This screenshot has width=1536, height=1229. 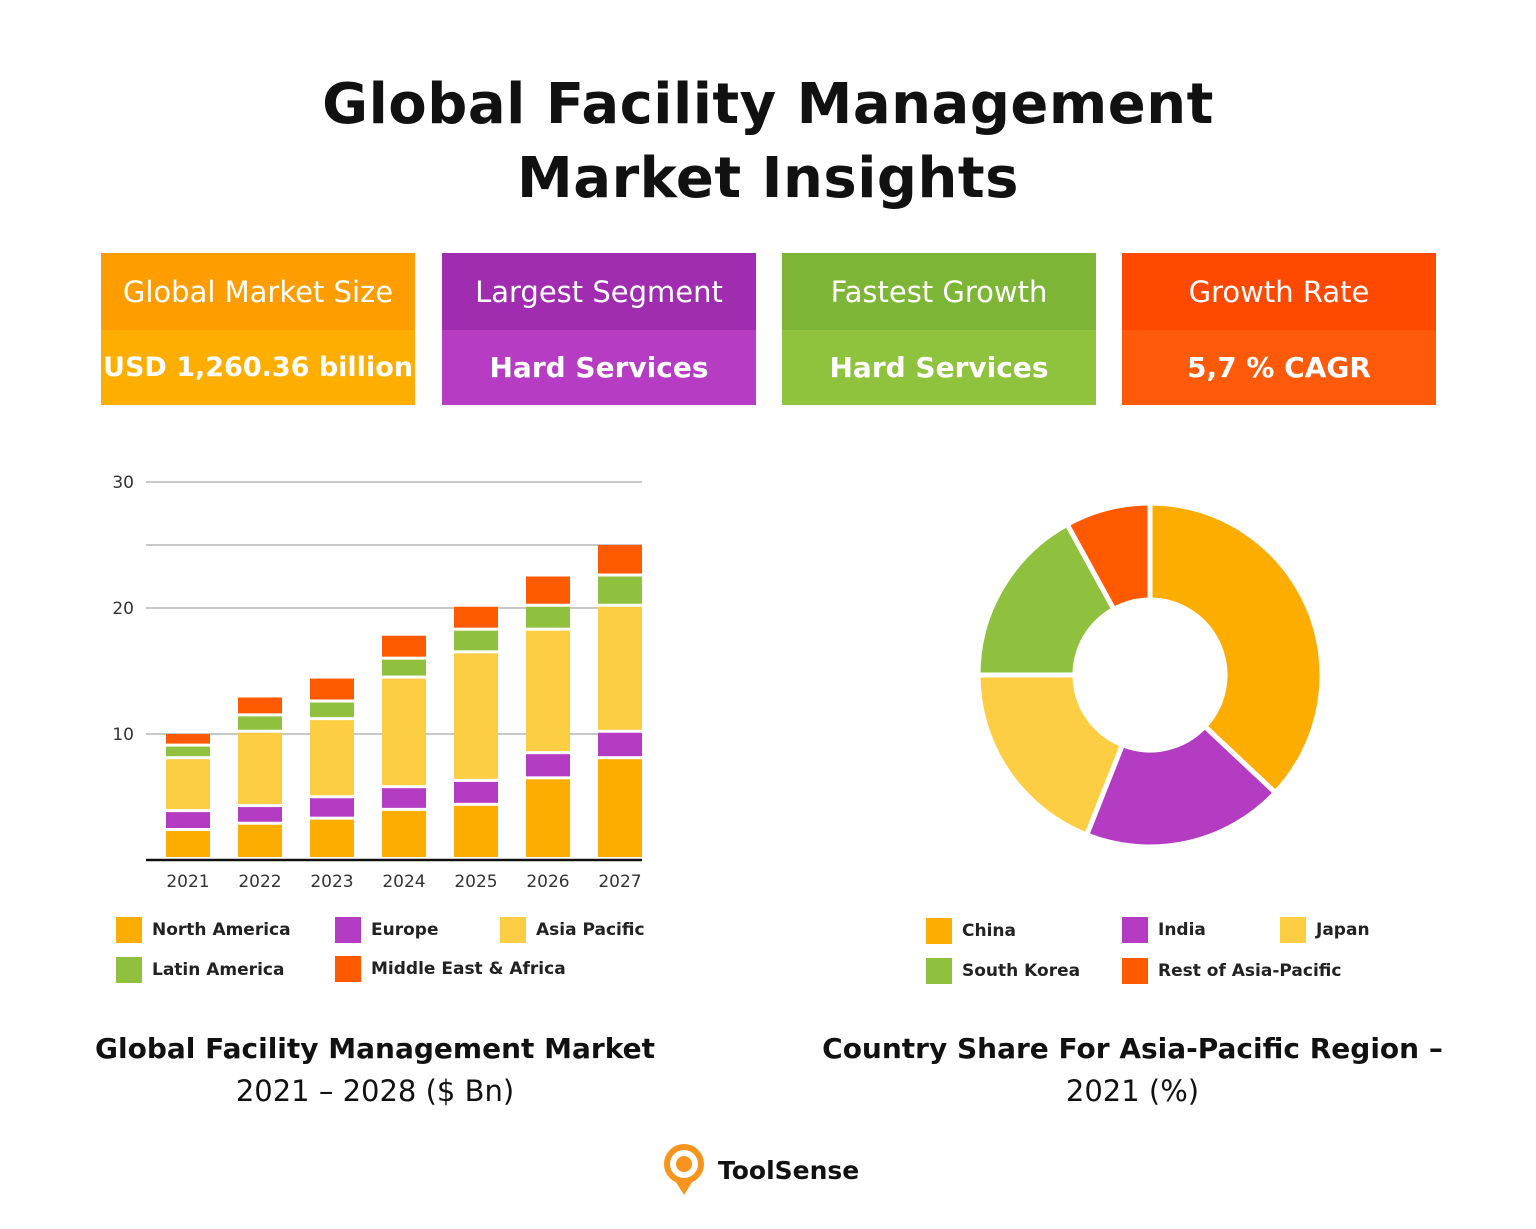 I want to click on bar-segment-middle-east-africa-2027, so click(x=620, y=559).